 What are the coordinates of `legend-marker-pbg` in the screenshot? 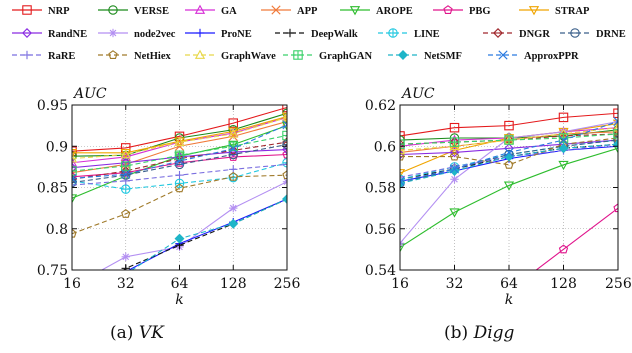 It's located at (448, 9).